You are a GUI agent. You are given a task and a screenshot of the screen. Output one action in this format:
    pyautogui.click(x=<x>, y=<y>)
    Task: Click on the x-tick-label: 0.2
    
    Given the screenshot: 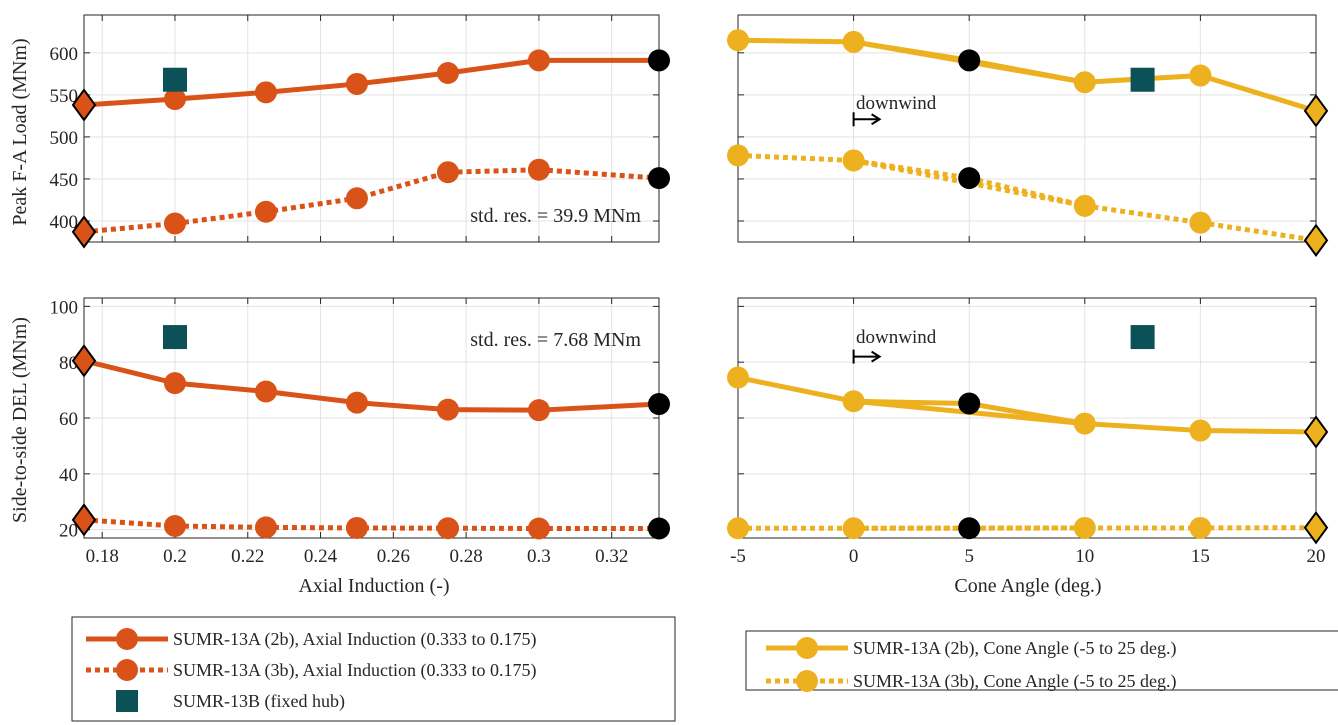 What is the action you would take?
    pyautogui.click(x=175, y=556)
    